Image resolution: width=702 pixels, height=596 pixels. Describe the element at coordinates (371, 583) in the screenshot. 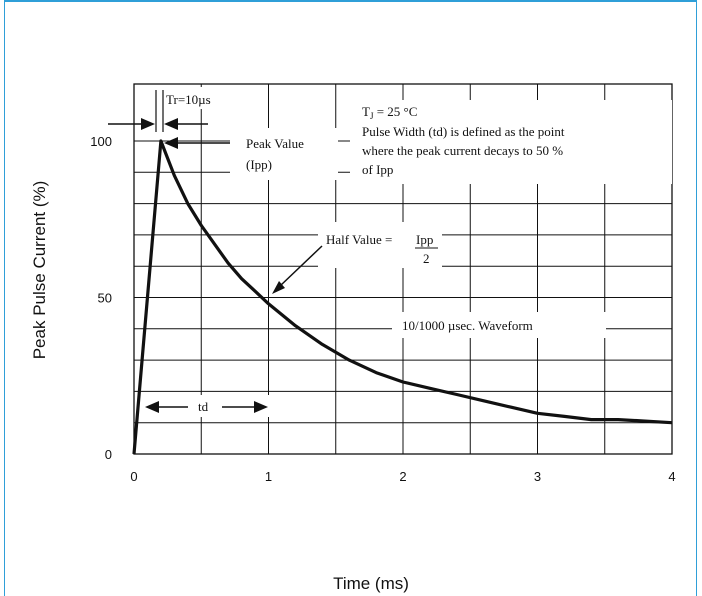

I see `x-axis-label: Time (ms)` at that location.